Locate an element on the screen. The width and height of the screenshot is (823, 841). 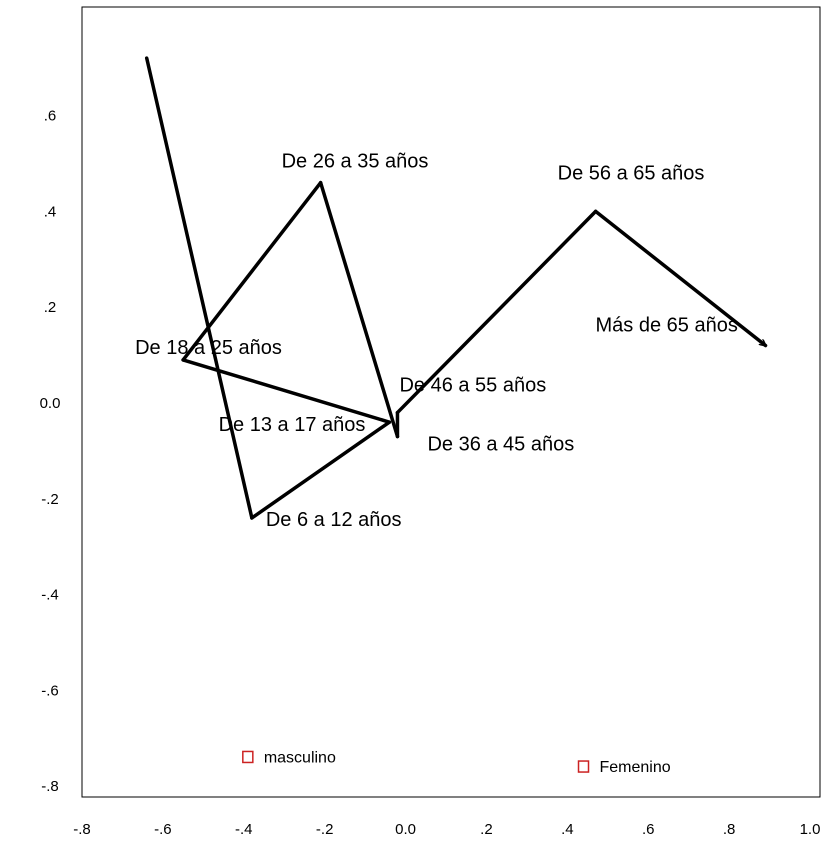
x-tick-label: -.4 is located at coordinates (244, 829).